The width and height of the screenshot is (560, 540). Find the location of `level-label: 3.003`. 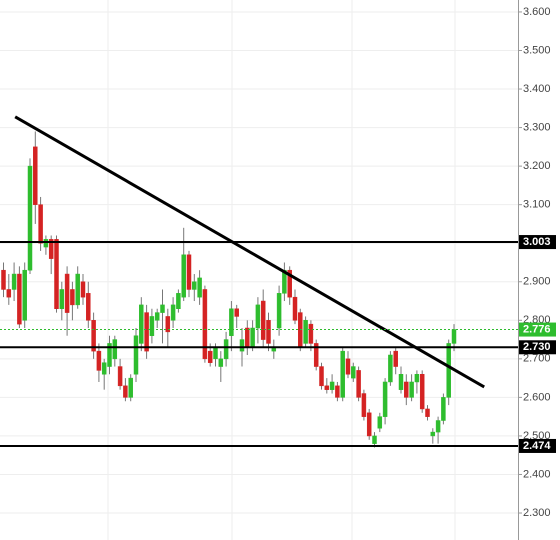

level-label: 3.003 is located at coordinates (537, 242).